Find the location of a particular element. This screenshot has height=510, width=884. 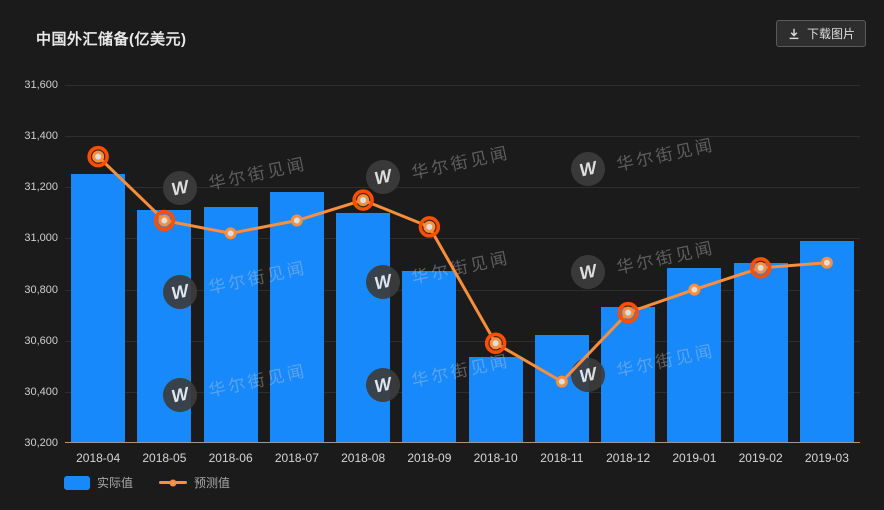

y-axis-label: 30,800 is located at coordinates (41, 289).